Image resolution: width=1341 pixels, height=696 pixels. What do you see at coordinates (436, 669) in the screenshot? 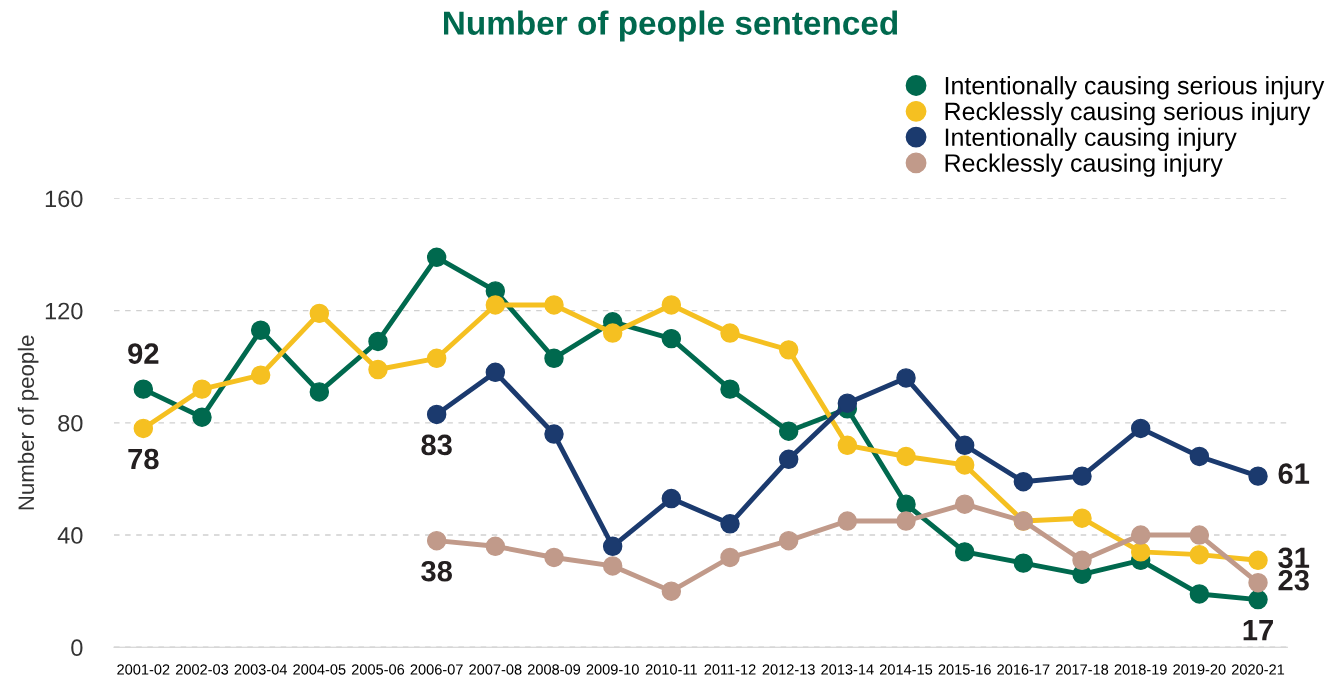
I see `x-tick-label: 2006-07` at bounding box center [436, 669].